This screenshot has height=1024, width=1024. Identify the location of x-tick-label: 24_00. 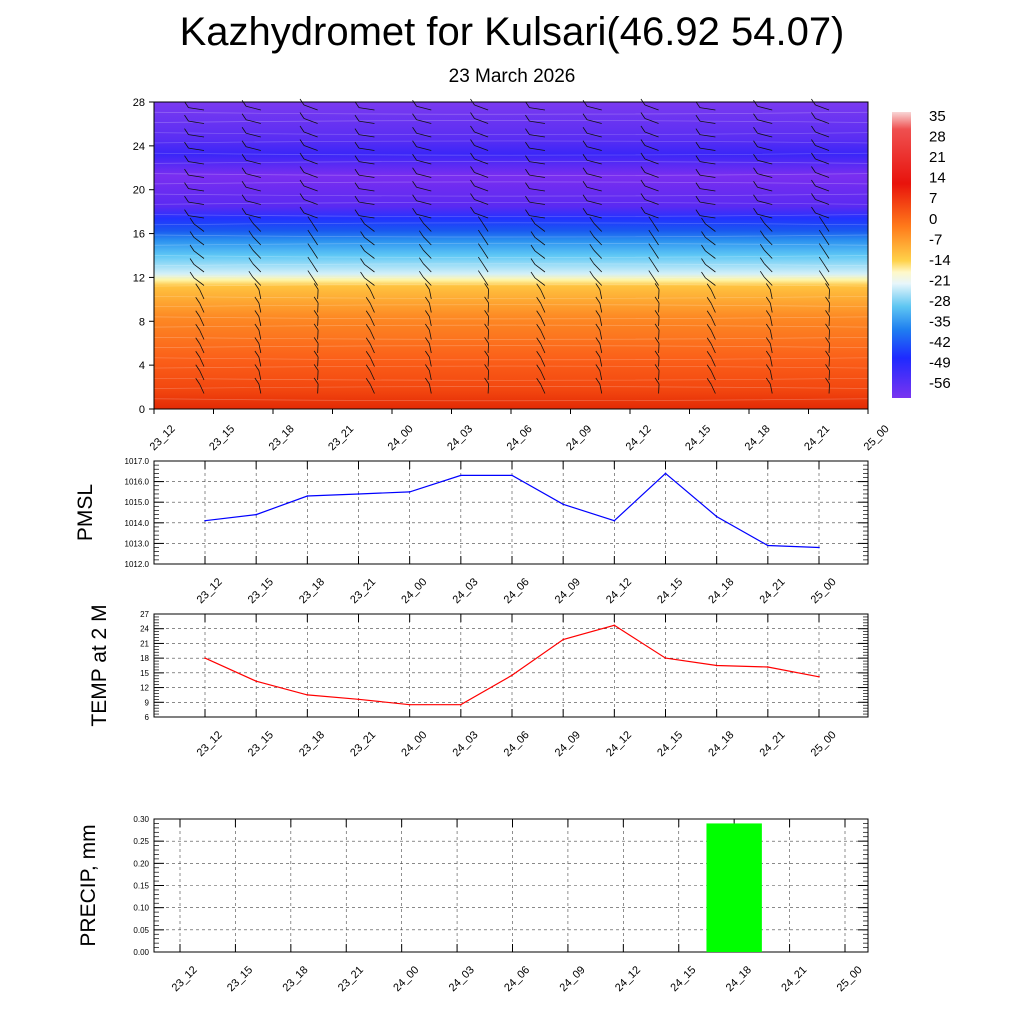
(401, 438).